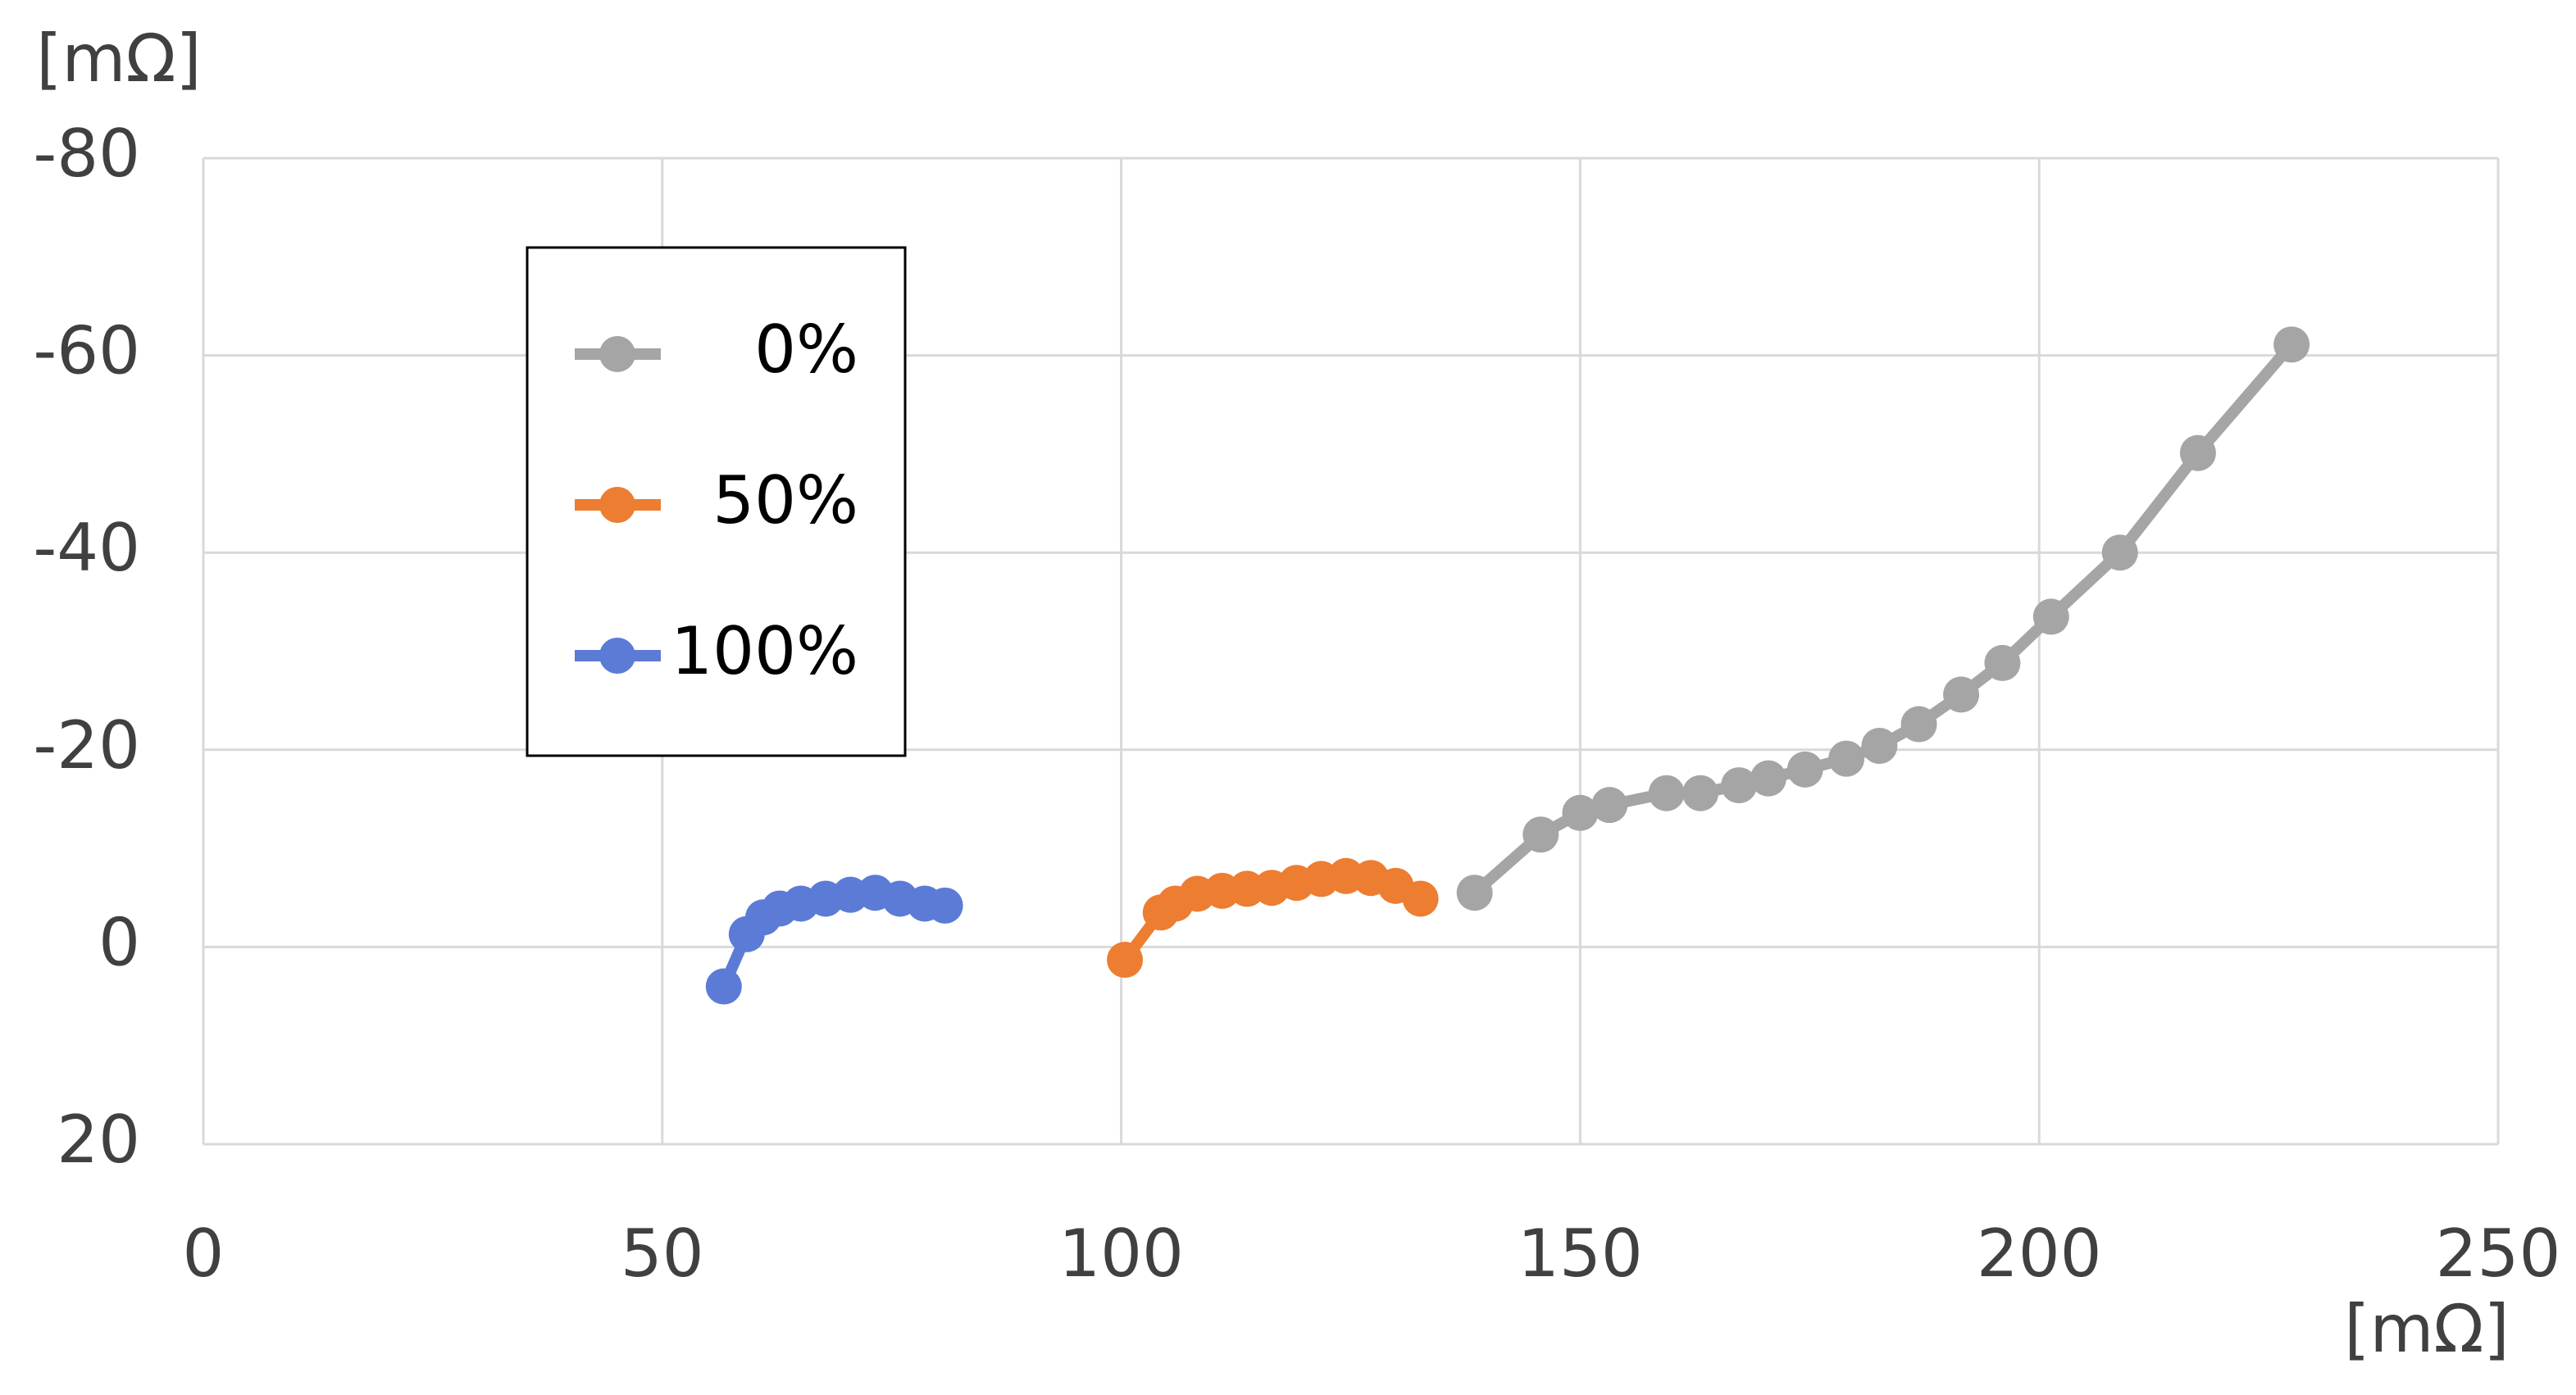  Describe the element at coordinates (1581, 1254) in the screenshot. I see `x-tick-label: 150` at that location.